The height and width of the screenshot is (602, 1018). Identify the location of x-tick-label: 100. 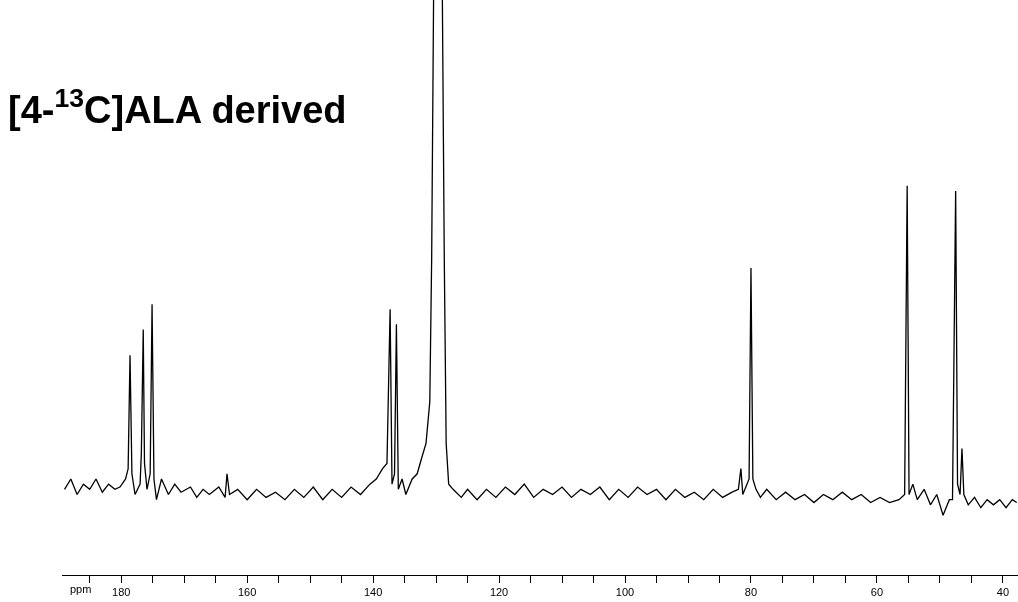
(625, 592).